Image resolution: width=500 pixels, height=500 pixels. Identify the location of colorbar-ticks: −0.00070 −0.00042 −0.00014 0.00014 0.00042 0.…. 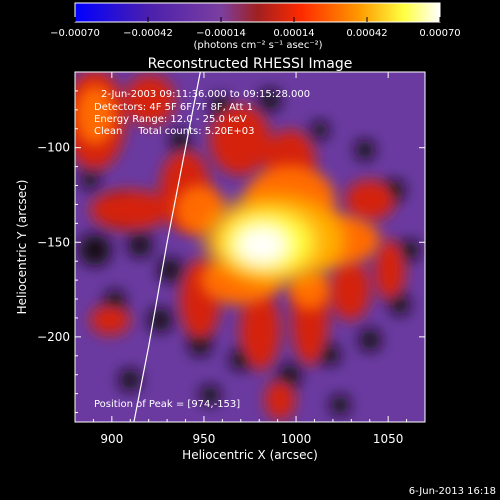
(255, 28).